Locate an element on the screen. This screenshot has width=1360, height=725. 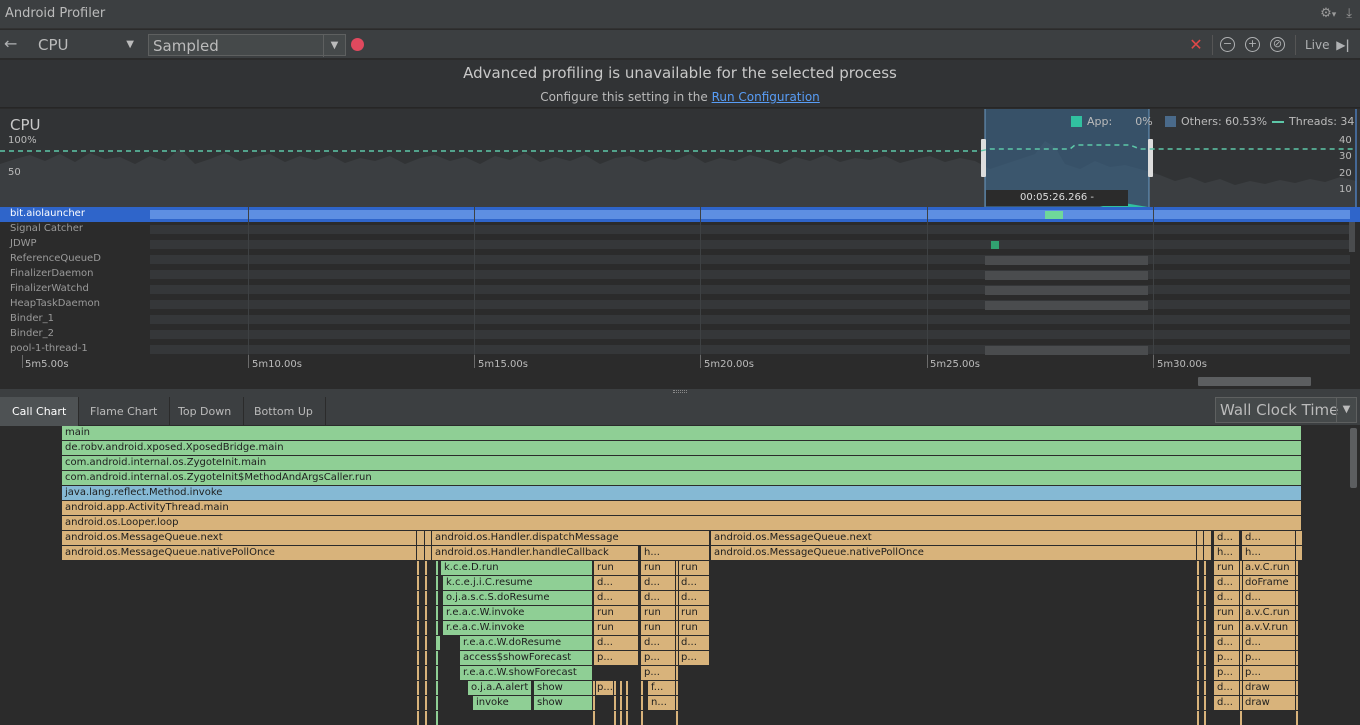
call-frame: main is located at coordinates (682, 433).